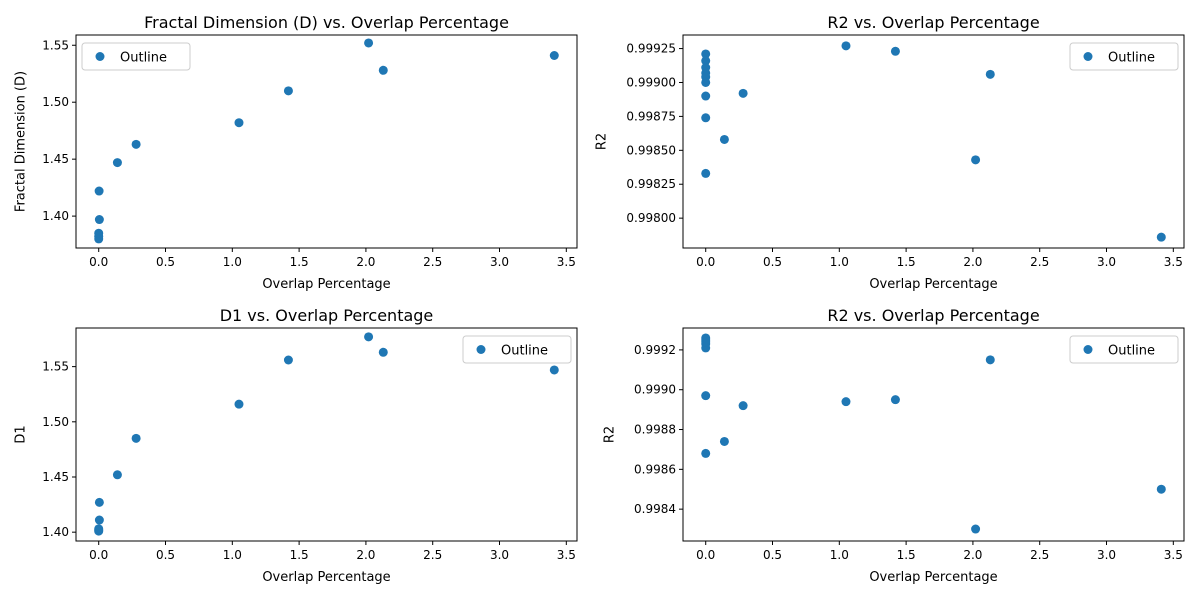 The image size is (1200, 600). Describe the element at coordinates (655, 430) in the screenshot. I see `y-tick-label: 0.9988` at that location.